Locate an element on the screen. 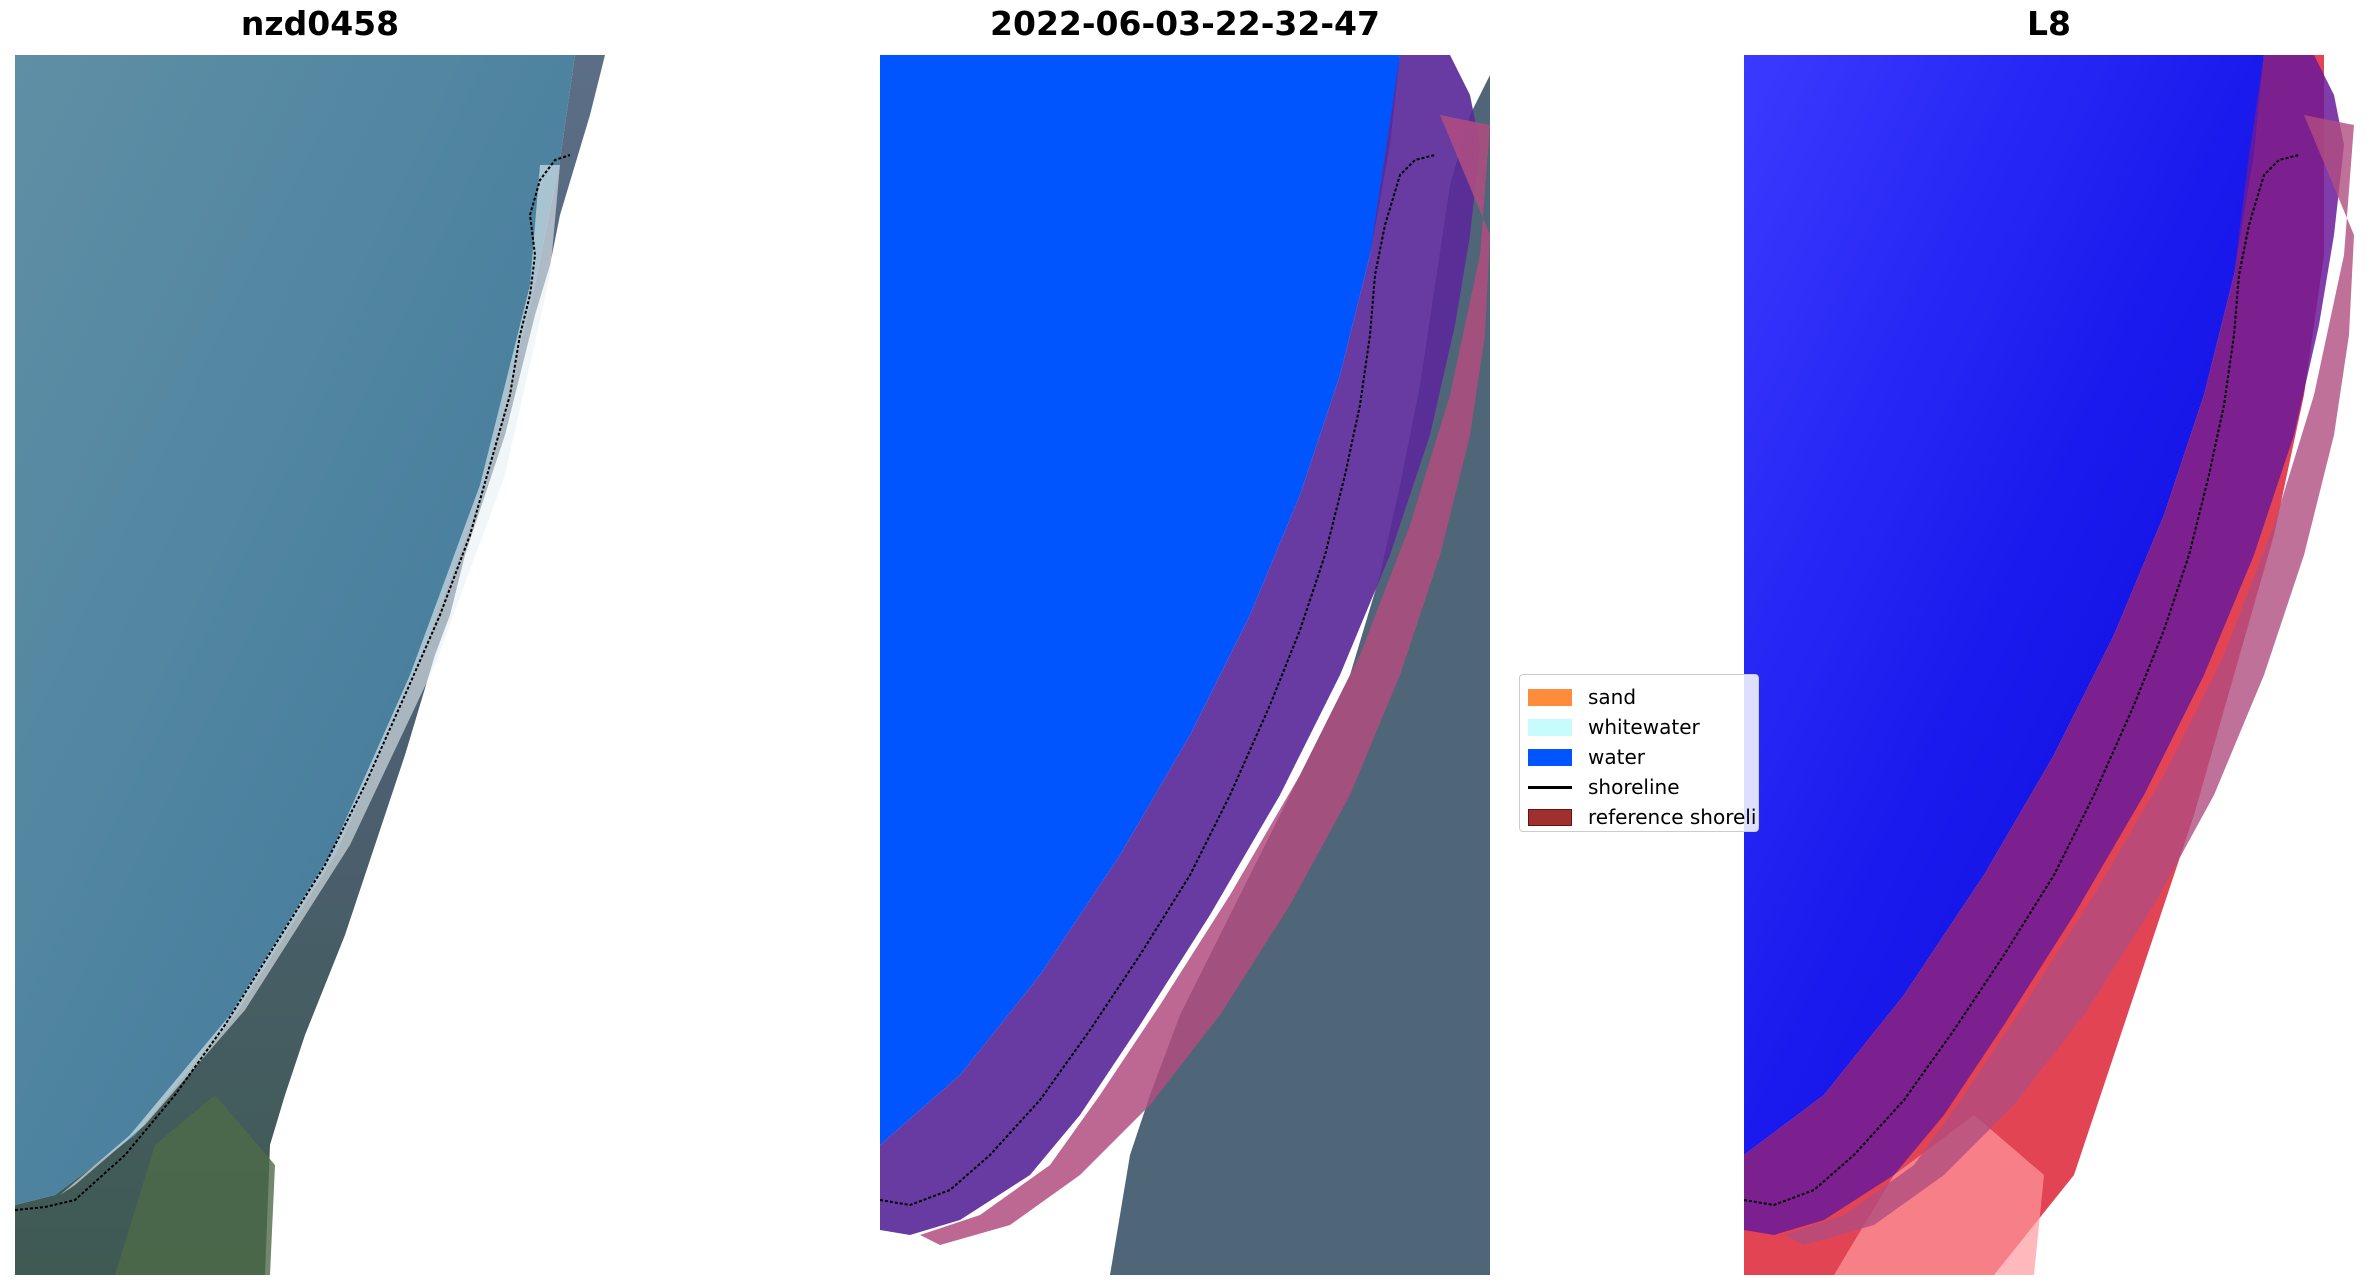  legend-label: shoreline is located at coordinates (1634, 787).